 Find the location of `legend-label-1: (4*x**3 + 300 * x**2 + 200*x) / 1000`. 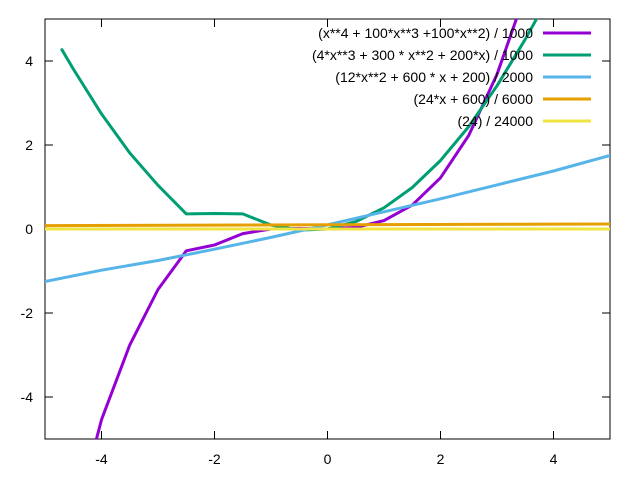

legend-label-1: (4*x**3 + 300 * x**2 + 200*x) / 1000 is located at coordinates (422, 55).